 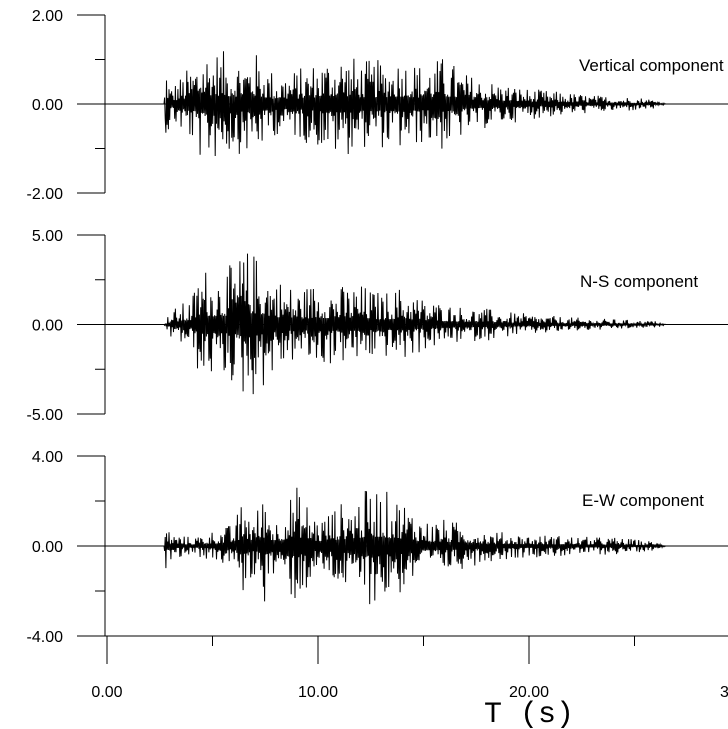 I want to click on y-tick-label: 2.00, so click(x=47, y=16).